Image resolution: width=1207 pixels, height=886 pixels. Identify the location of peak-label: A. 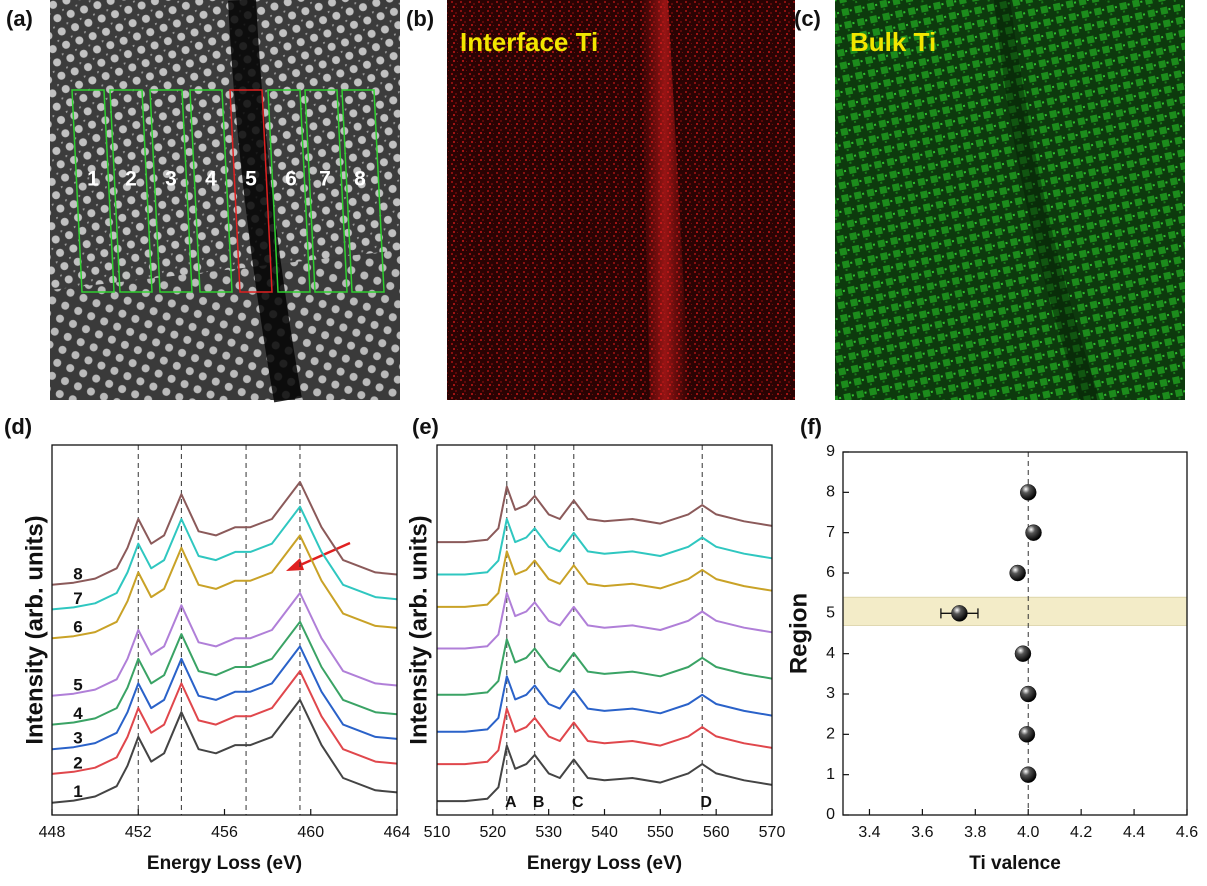
(511, 802).